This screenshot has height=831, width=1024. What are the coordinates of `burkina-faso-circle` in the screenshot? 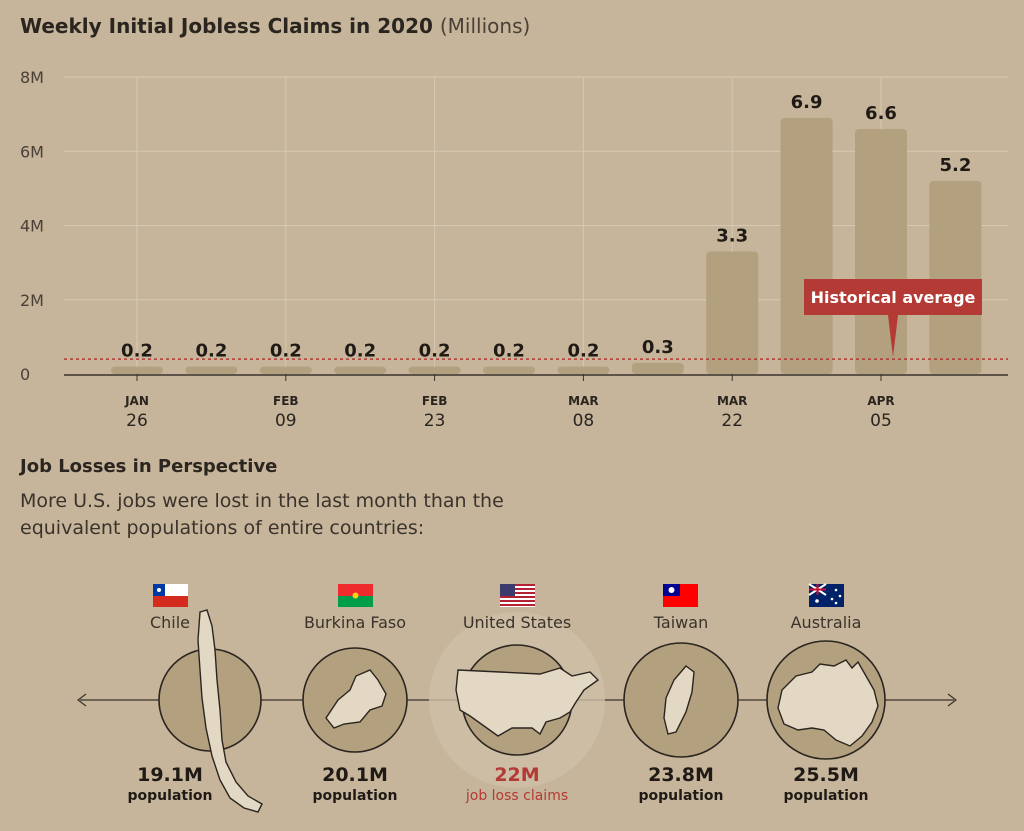 It's located at (355, 700).